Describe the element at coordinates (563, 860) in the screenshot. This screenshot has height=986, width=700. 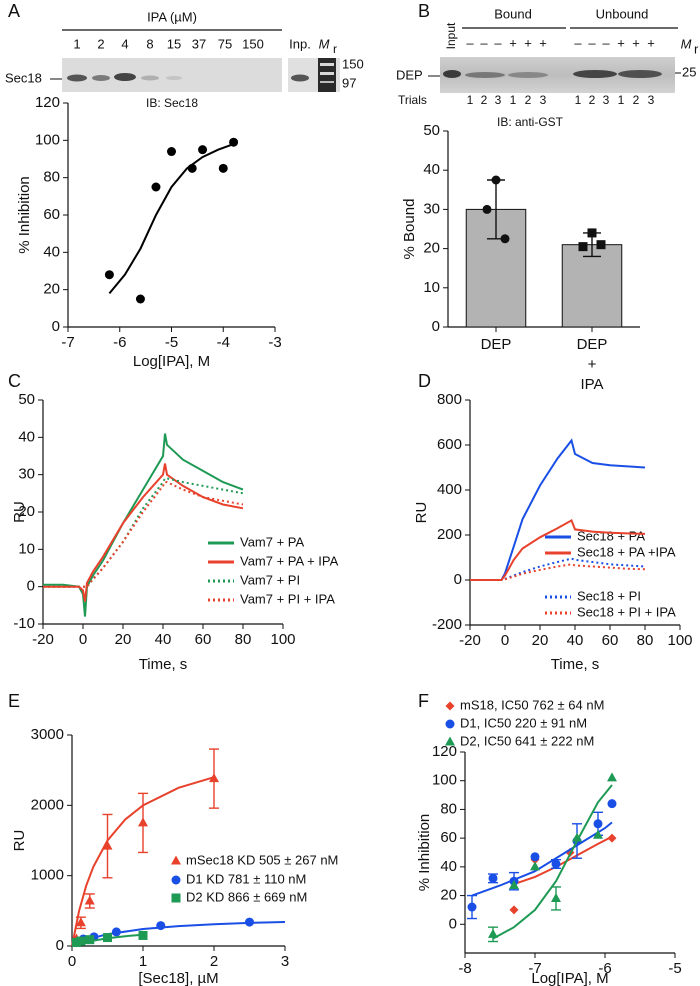
I see `fit-curve` at that location.